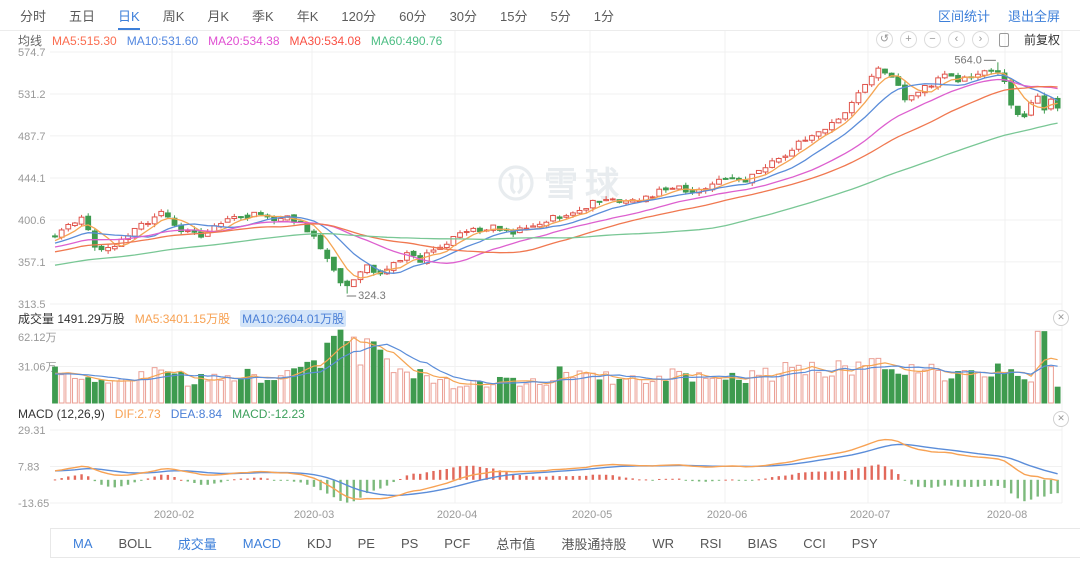  Describe the element at coordinates (129, 15) in the screenshot. I see `tab-daily-k: 日K` at that location.